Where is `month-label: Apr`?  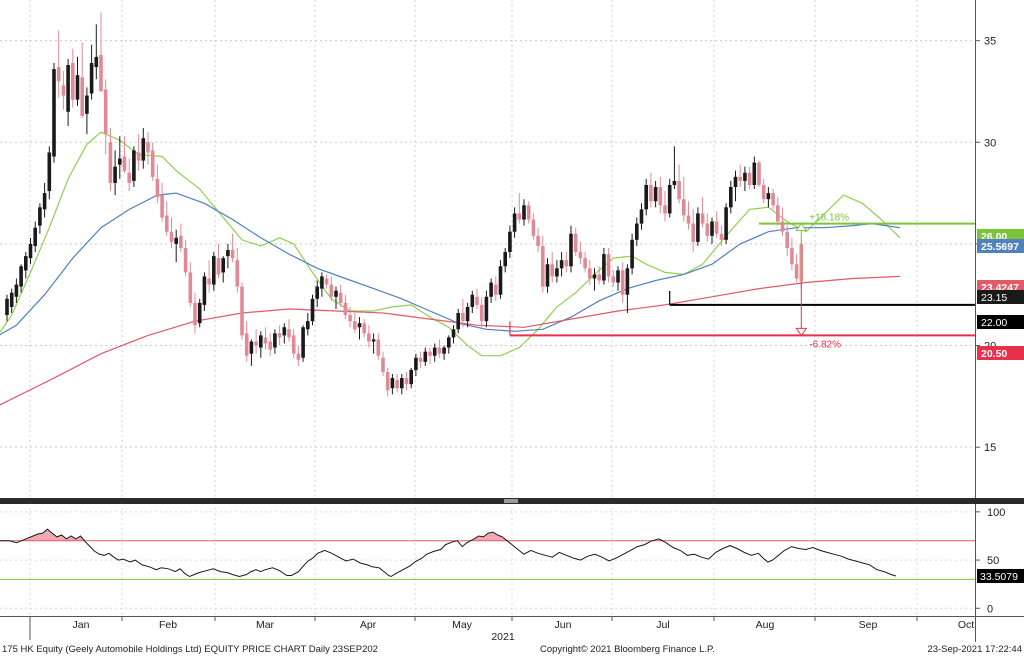
month-label: Apr is located at coordinates (368, 625).